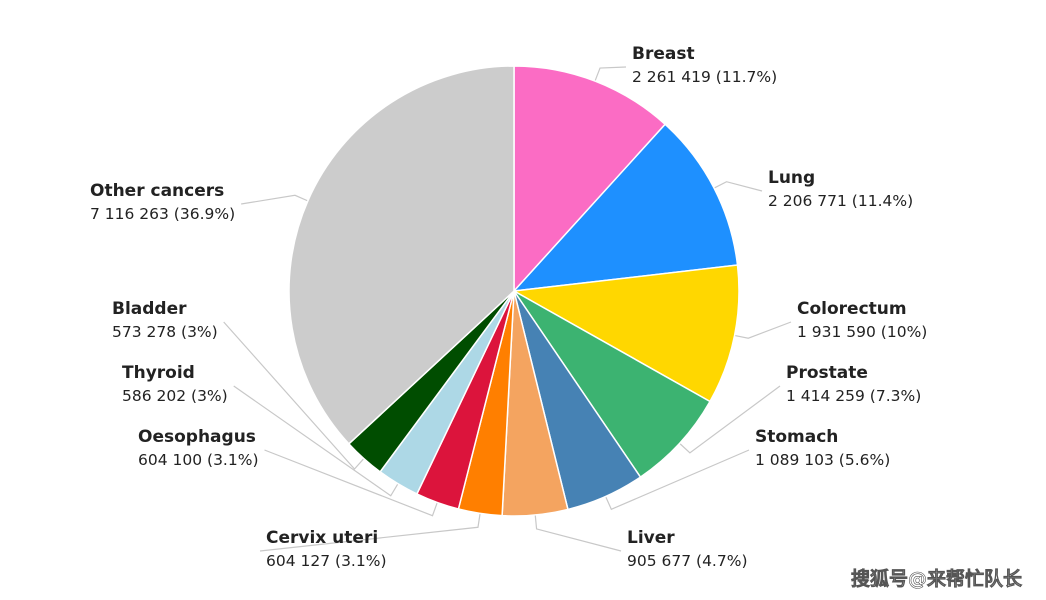 The height and width of the screenshot is (600, 1046). I want to click on slice-label: Cervix uteri, so click(322, 538).